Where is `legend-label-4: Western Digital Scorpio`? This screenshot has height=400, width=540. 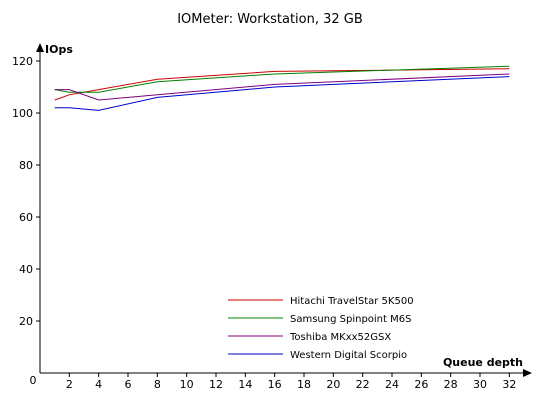 legend-label-4: Western Digital Scorpio is located at coordinates (348, 355).